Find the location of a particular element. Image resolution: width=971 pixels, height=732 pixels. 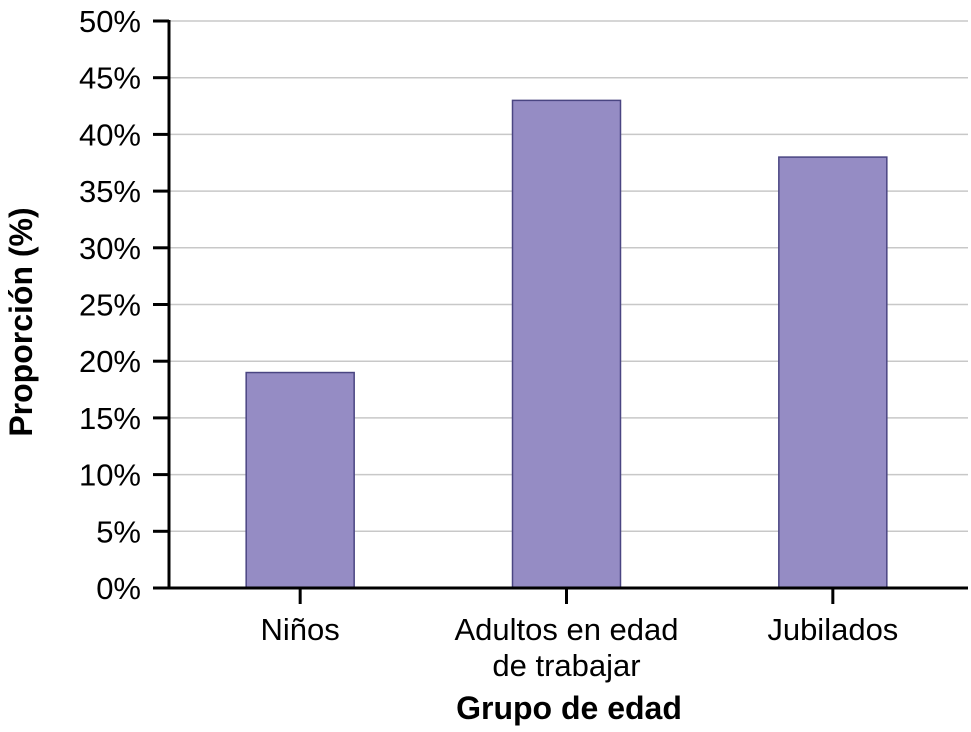

y-tick-label: 10% is located at coordinates (110, 475).